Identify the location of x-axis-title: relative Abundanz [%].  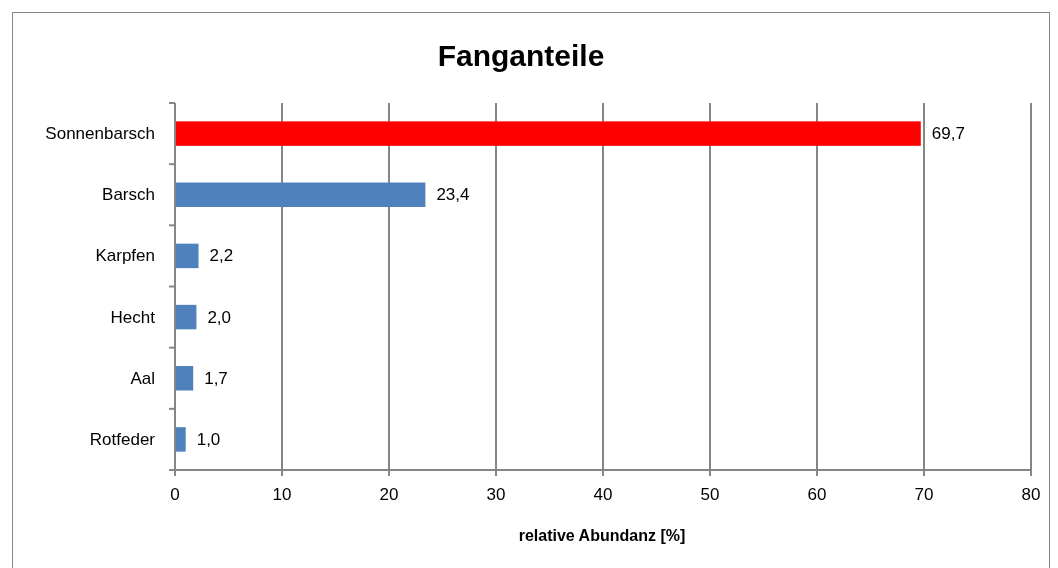
(602, 535).